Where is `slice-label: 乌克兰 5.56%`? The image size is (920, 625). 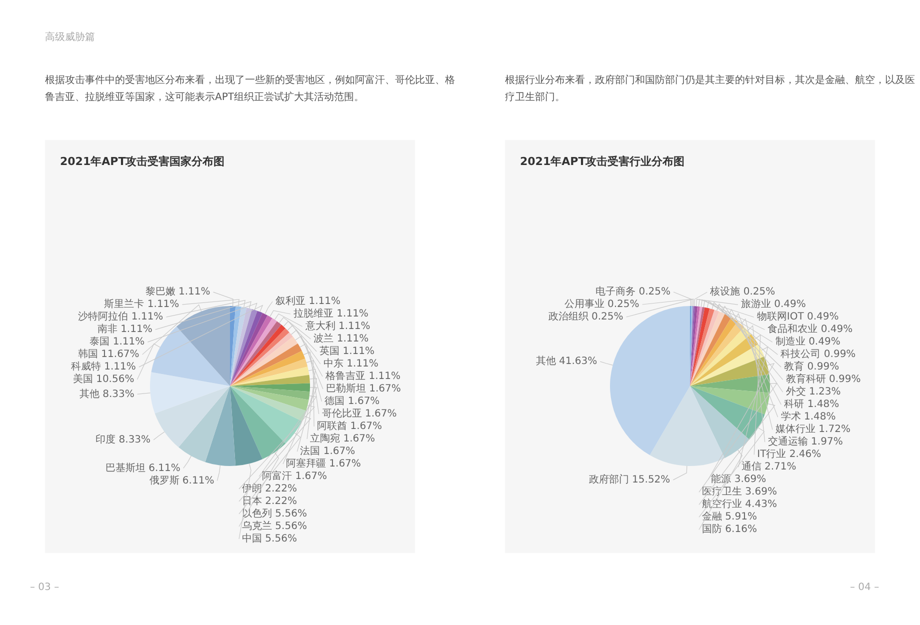 slice-label: 乌克兰 5.56% is located at coordinates (274, 526).